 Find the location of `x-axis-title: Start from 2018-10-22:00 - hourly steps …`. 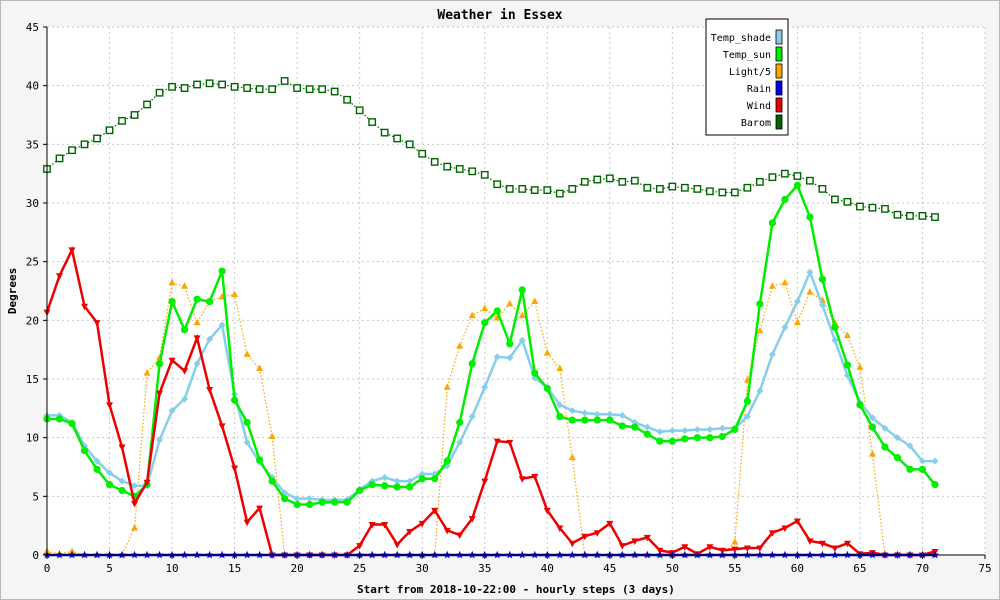

x-axis-title: Start from 2018-10-22:00 - hourly steps … is located at coordinates (516, 589).